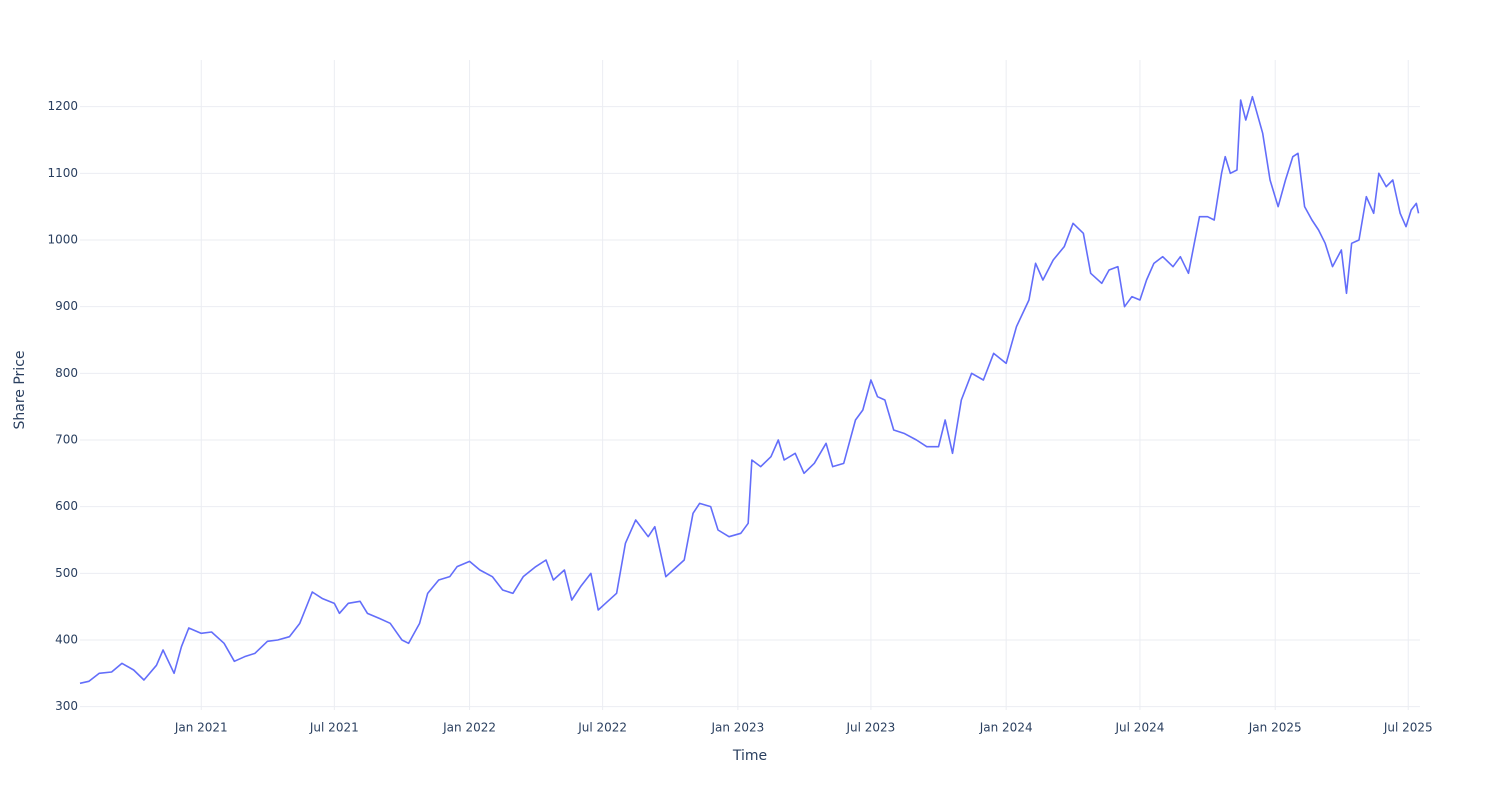 The height and width of the screenshot is (800, 1500). What do you see at coordinates (1275, 728) in the screenshot?
I see `x-tick-label: Jan 2025` at bounding box center [1275, 728].